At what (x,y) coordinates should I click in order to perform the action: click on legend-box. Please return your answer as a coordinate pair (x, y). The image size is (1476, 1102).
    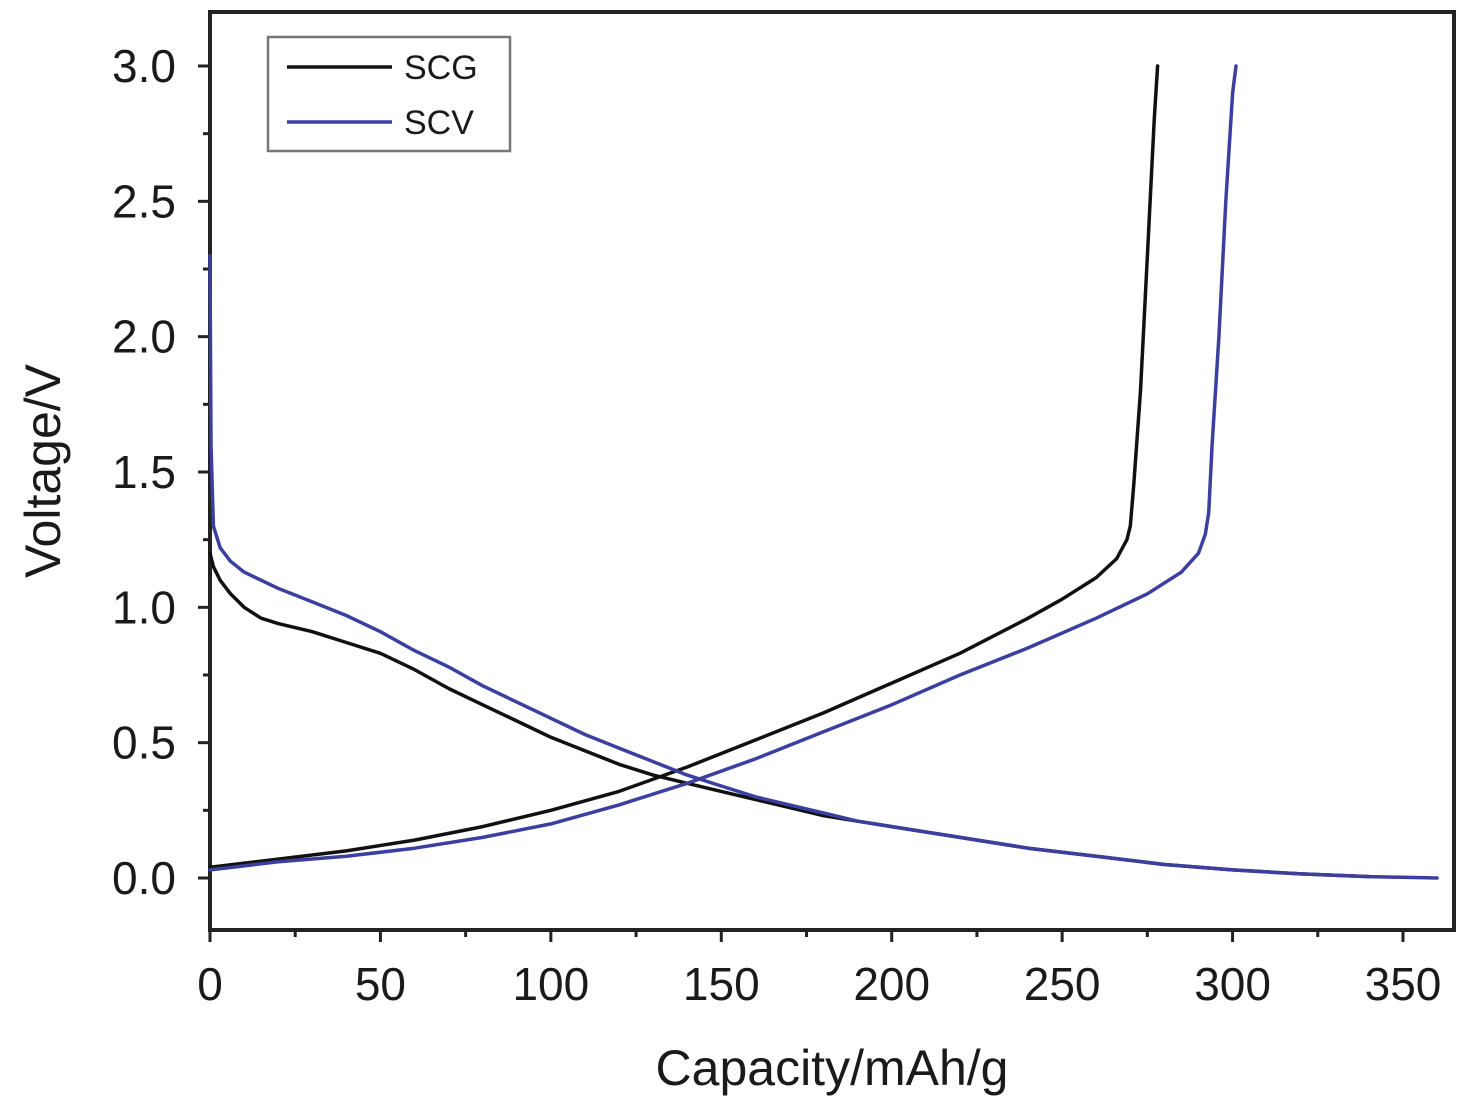
    Looking at the image, I should click on (389, 94).